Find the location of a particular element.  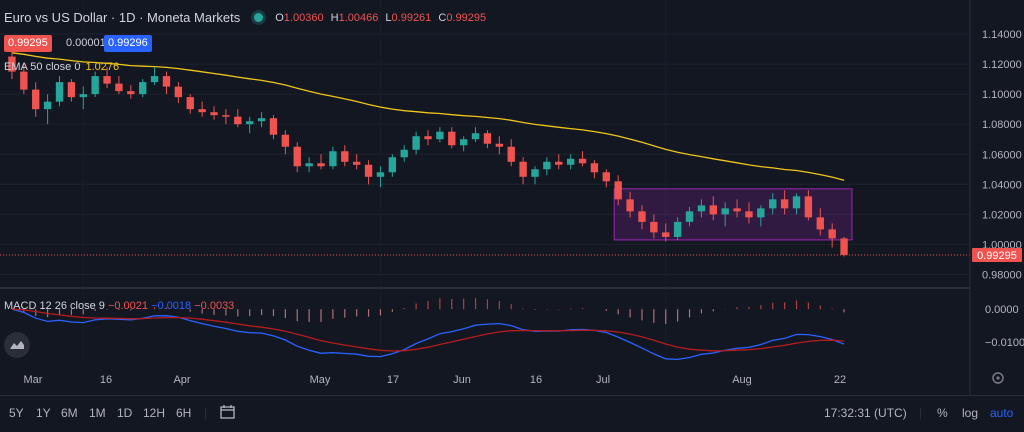

percent-toggle: % is located at coordinates (942, 413).